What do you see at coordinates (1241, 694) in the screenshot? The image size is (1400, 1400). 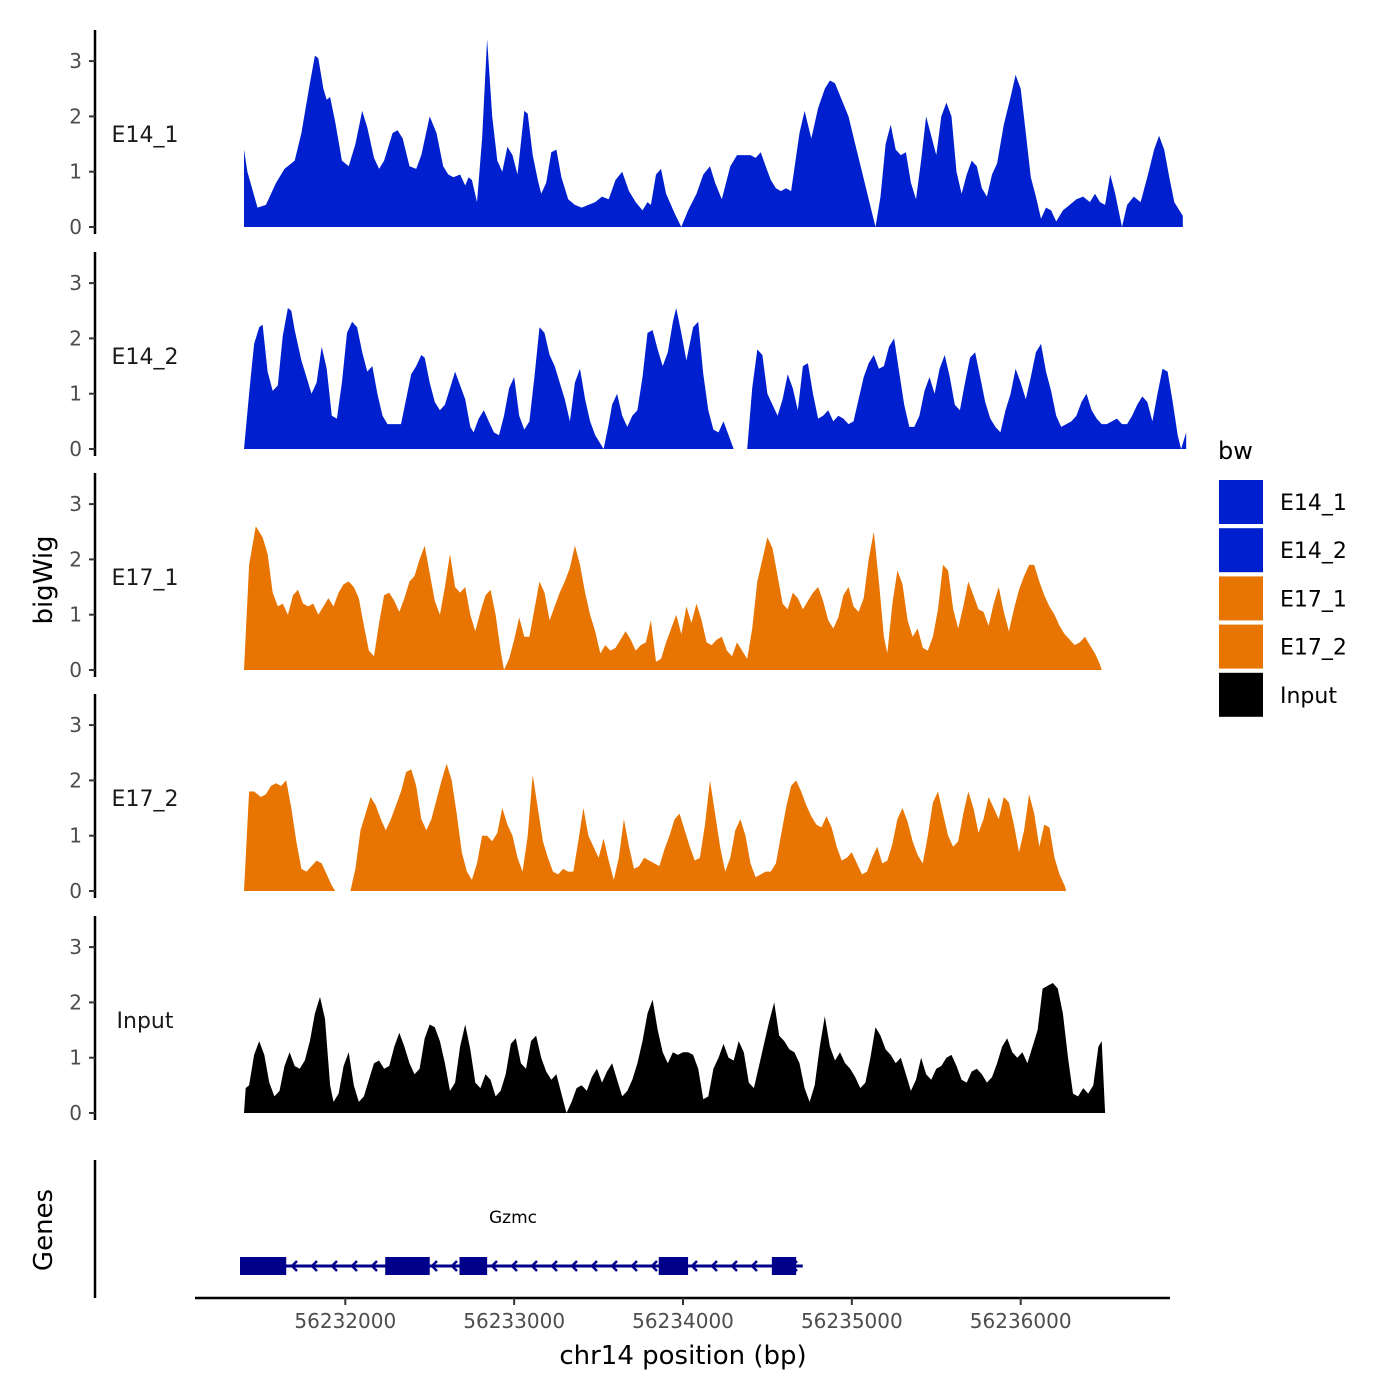 I see `legend-key-input` at bounding box center [1241, 694].